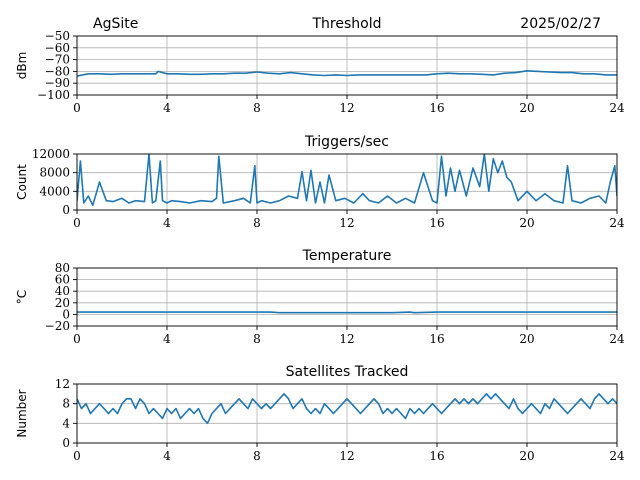 The image size is (640, 480). I want to click on panel-title-0: Threshold, so click(347, 24).